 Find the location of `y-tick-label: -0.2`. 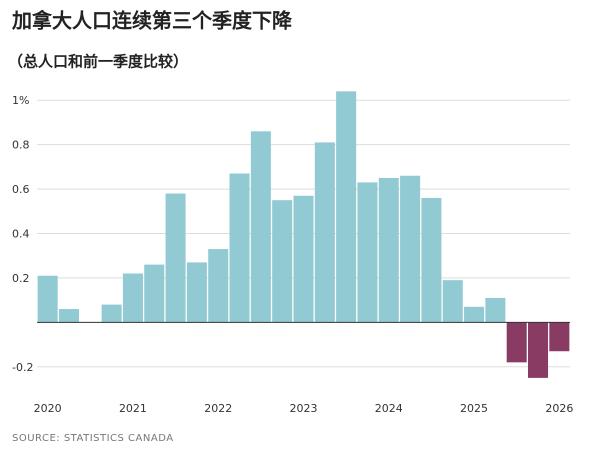

y-tick-label: -0.2 is located at coordinates (22, 367).